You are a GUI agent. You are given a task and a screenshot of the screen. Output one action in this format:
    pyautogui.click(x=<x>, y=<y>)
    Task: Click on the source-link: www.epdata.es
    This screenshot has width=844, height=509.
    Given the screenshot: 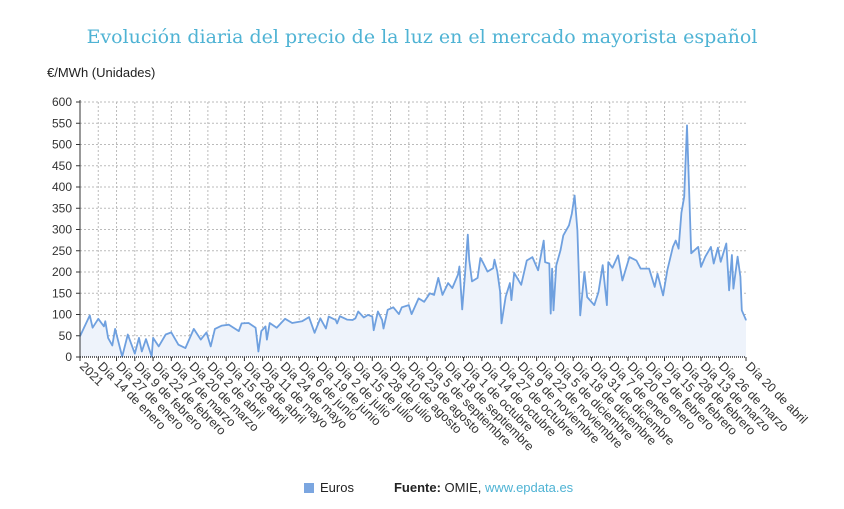 What is the action you would take?
    pyautogui.click(x=529, y=487)
    